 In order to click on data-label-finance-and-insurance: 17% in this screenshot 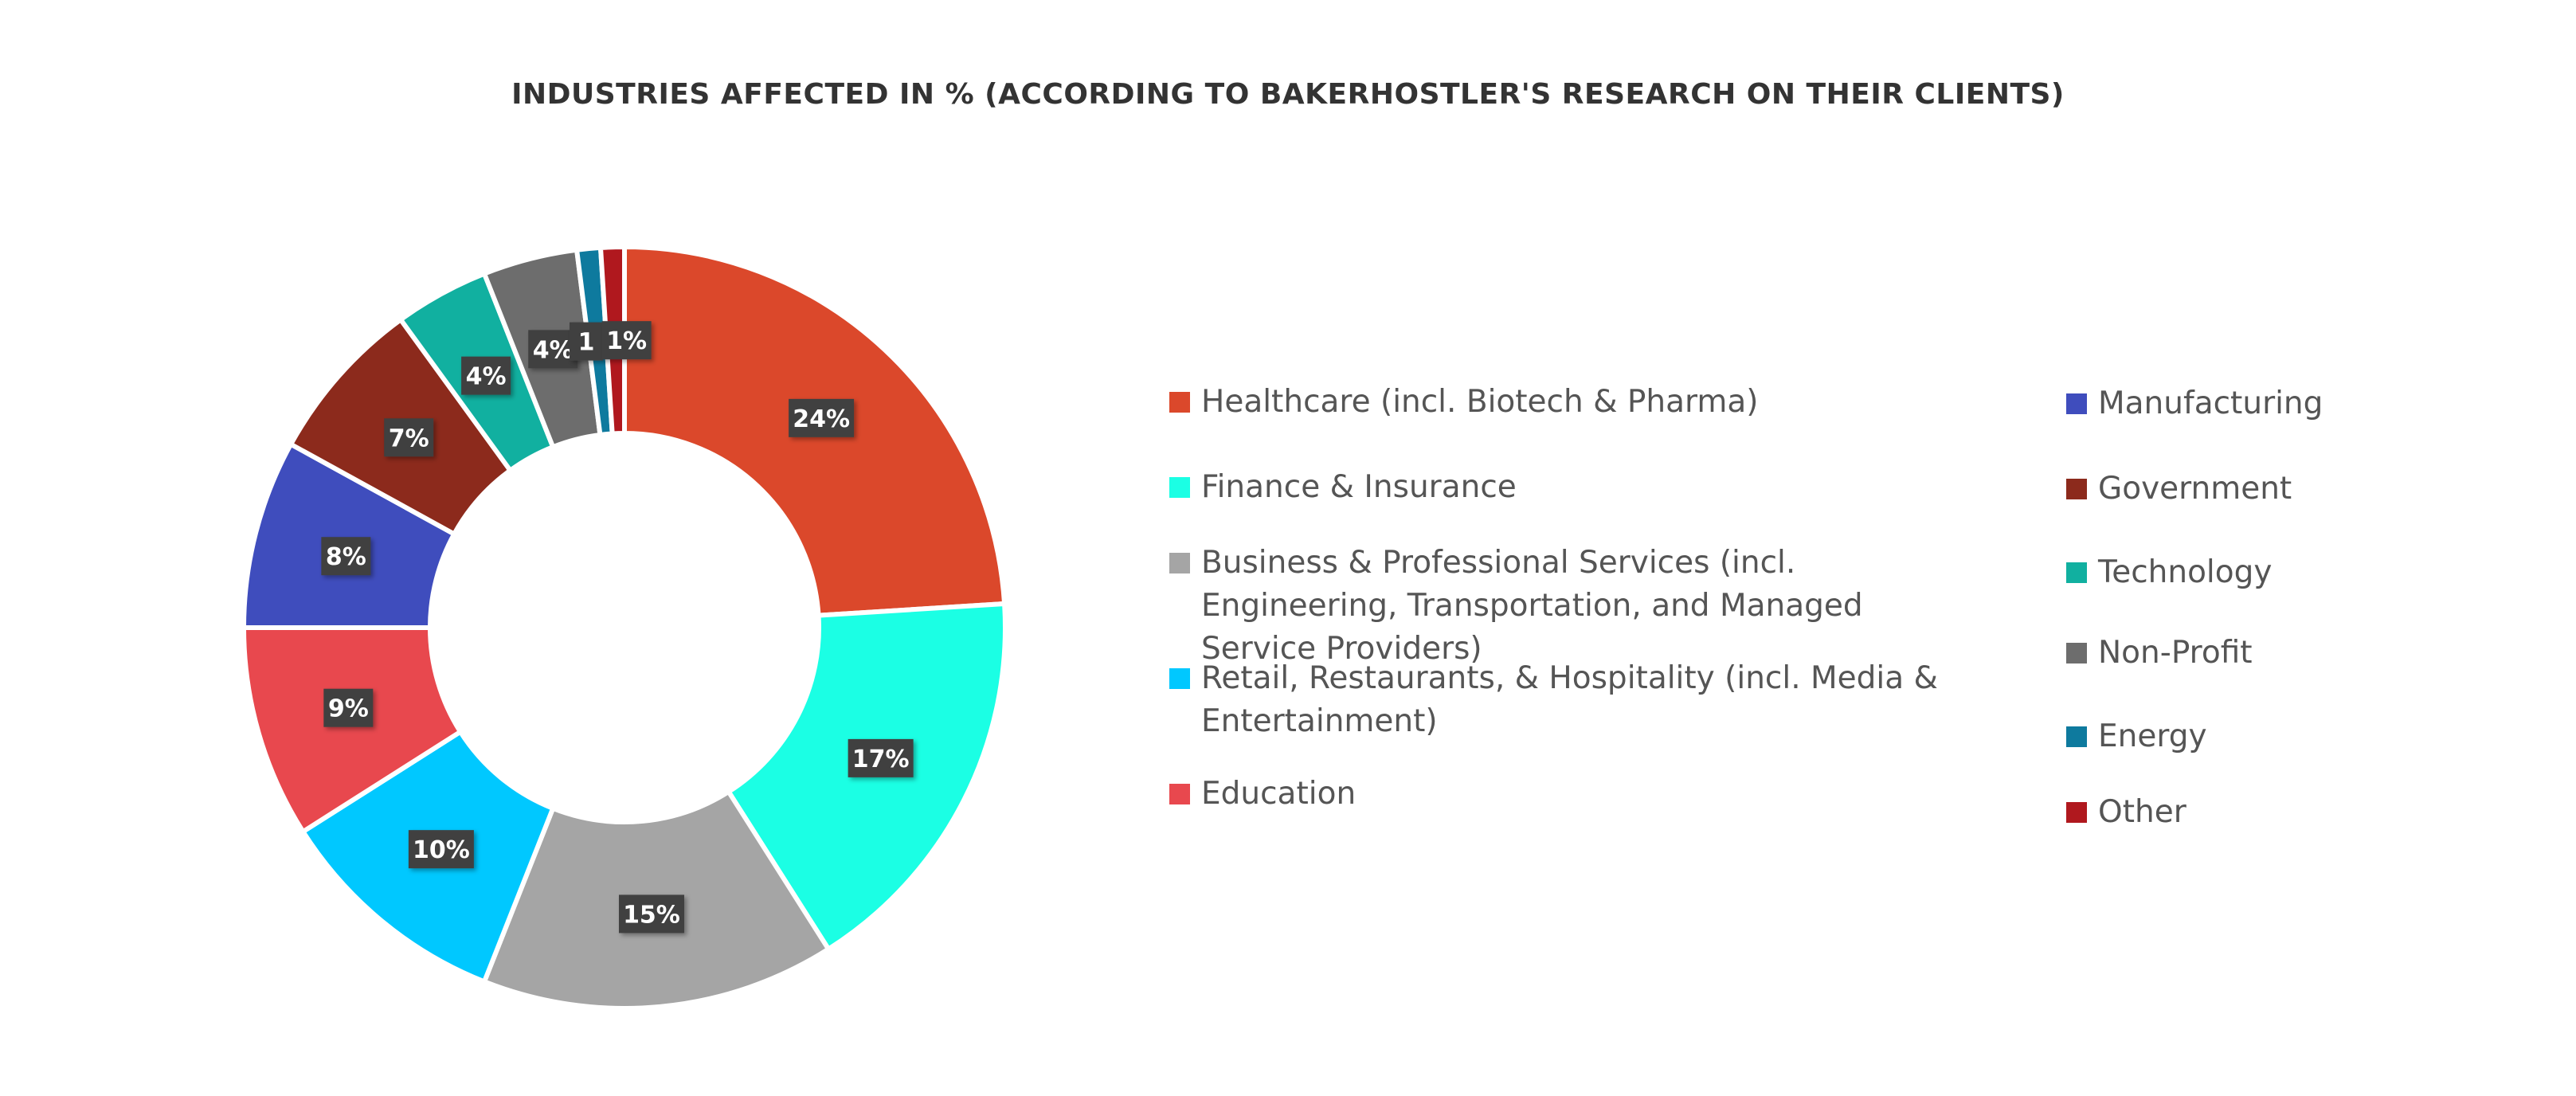, I will do `click(881, 757)`.